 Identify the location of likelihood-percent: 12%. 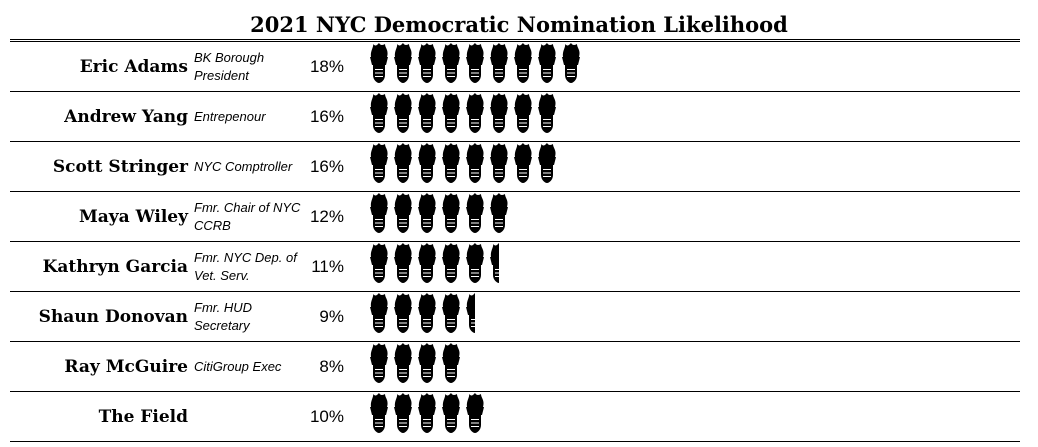
(326, 216).